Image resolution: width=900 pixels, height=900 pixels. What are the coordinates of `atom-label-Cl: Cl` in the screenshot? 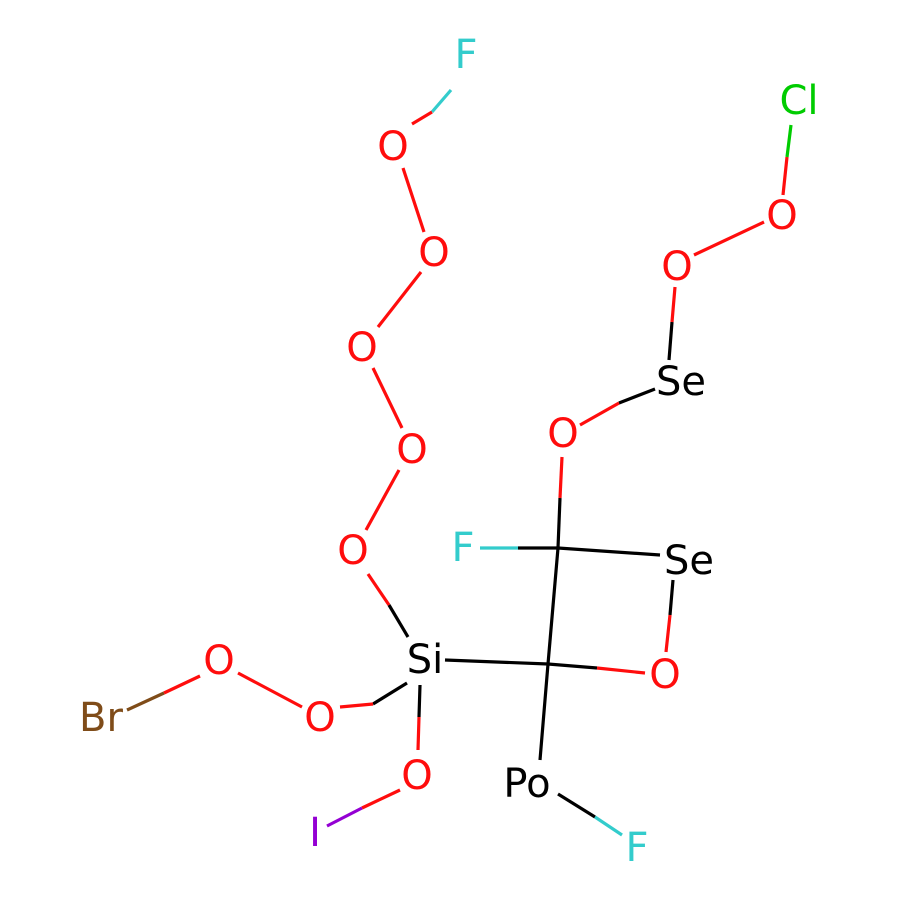 It's located at (798, 101).